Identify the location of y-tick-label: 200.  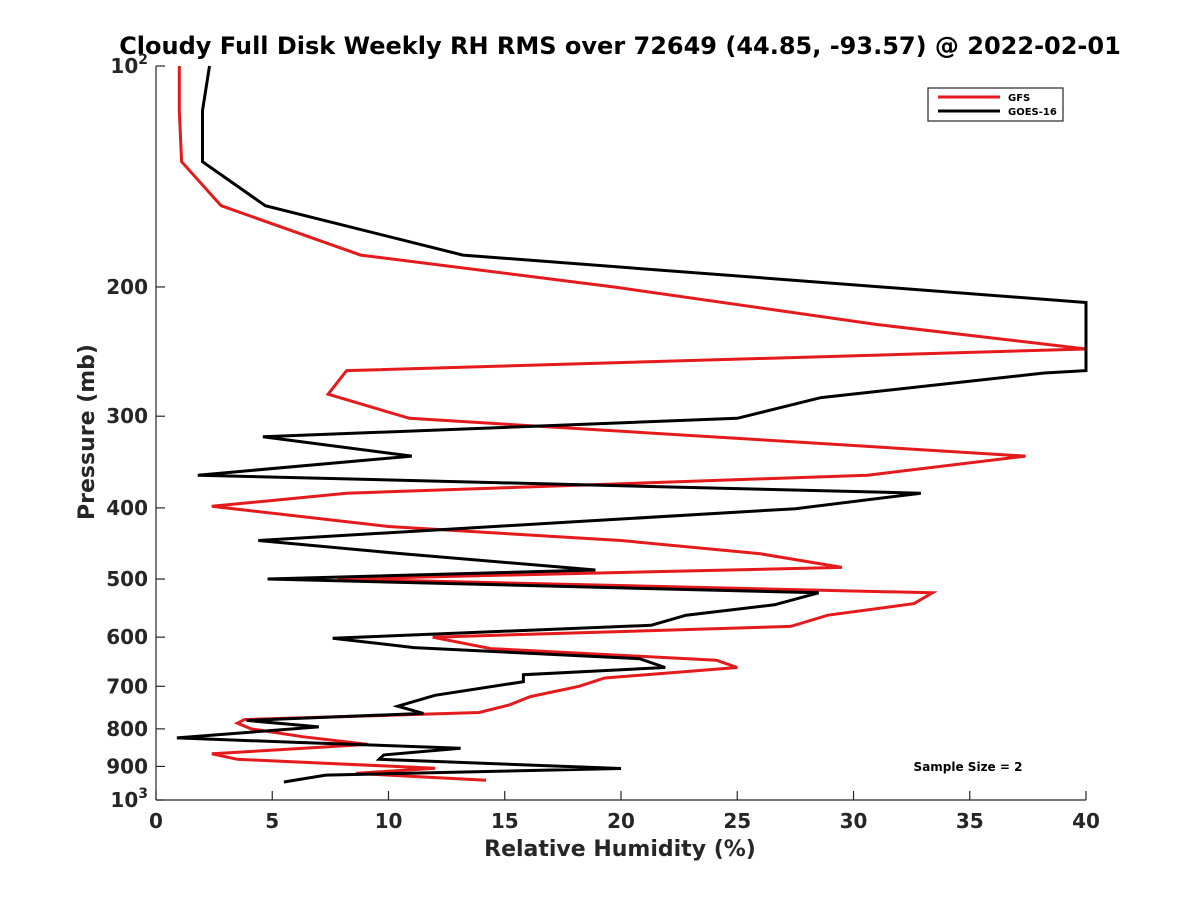
(127, 287).